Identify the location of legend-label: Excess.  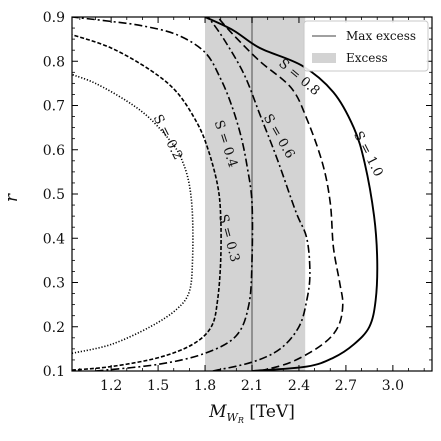
(367, 58).